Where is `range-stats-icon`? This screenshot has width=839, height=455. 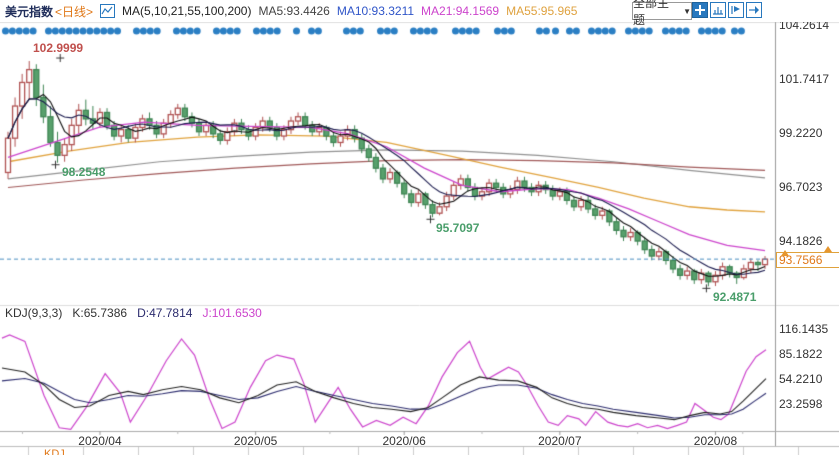 range-stats-icon is located at coordinates (718, 10).